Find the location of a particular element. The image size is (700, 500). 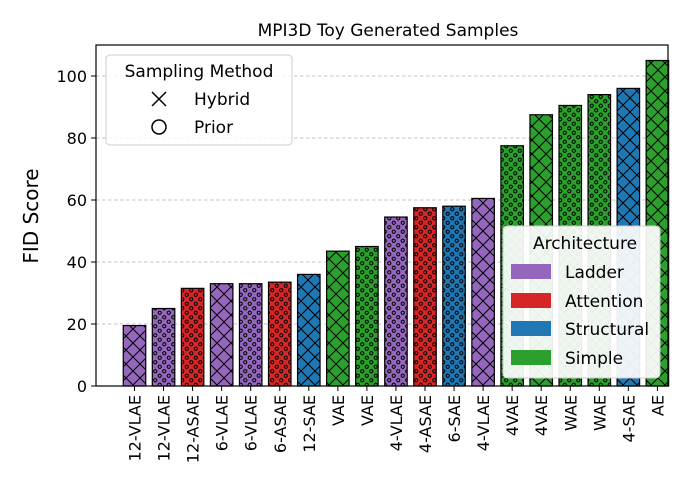

legend-sampling-method: Sampling Method Hybrid Prior is located at coordinates (199, 100).